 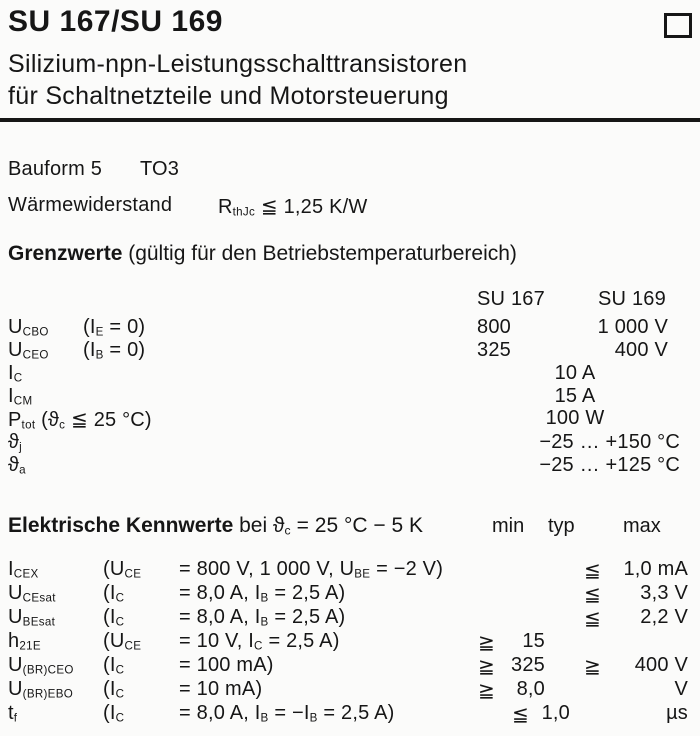 What do you see at coordinates (575, 396) in the screenshot?
I see `value-icm: 15 A` at bounding box center [575, 396].